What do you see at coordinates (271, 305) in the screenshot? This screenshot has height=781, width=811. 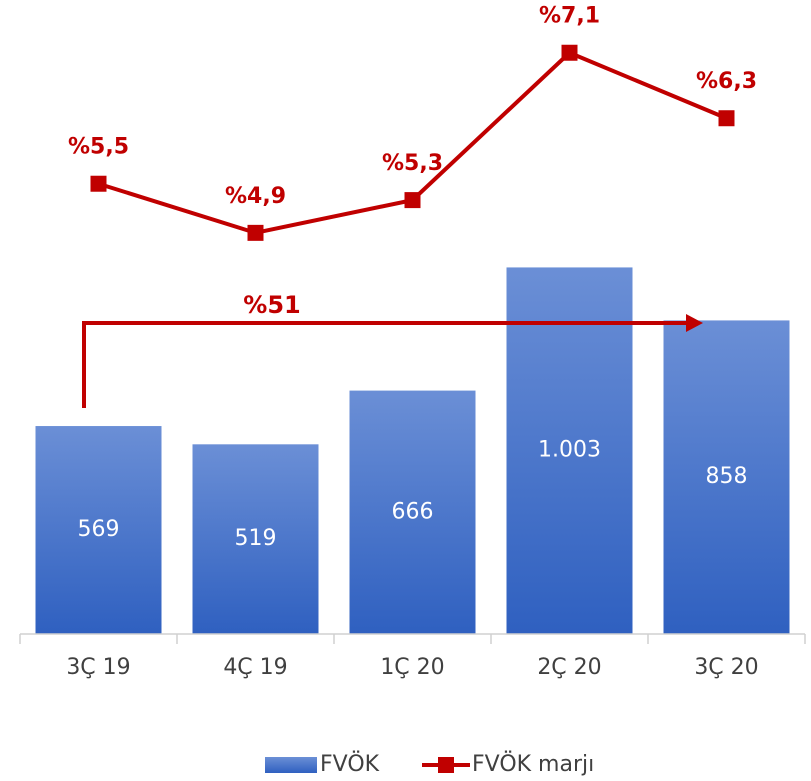 I see `annotation: %51` at bounding box center [271, 305].